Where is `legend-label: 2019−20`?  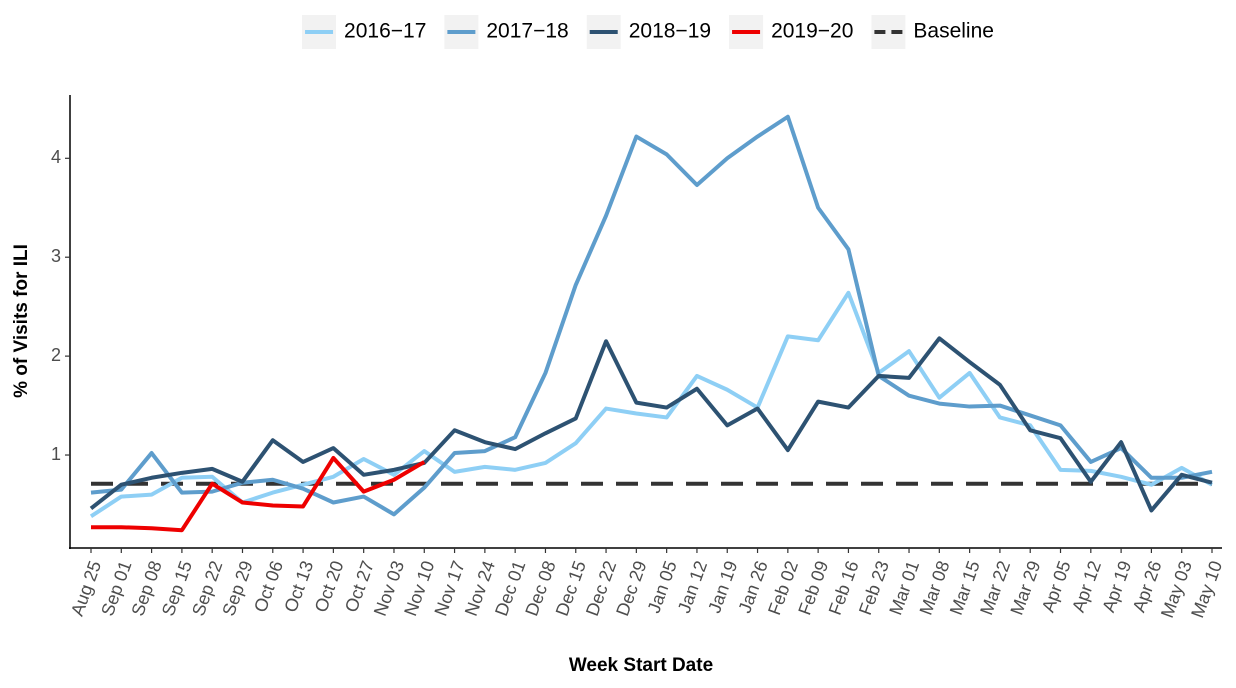 legend-label: 2019−20 is located at coordinates (812, 31).